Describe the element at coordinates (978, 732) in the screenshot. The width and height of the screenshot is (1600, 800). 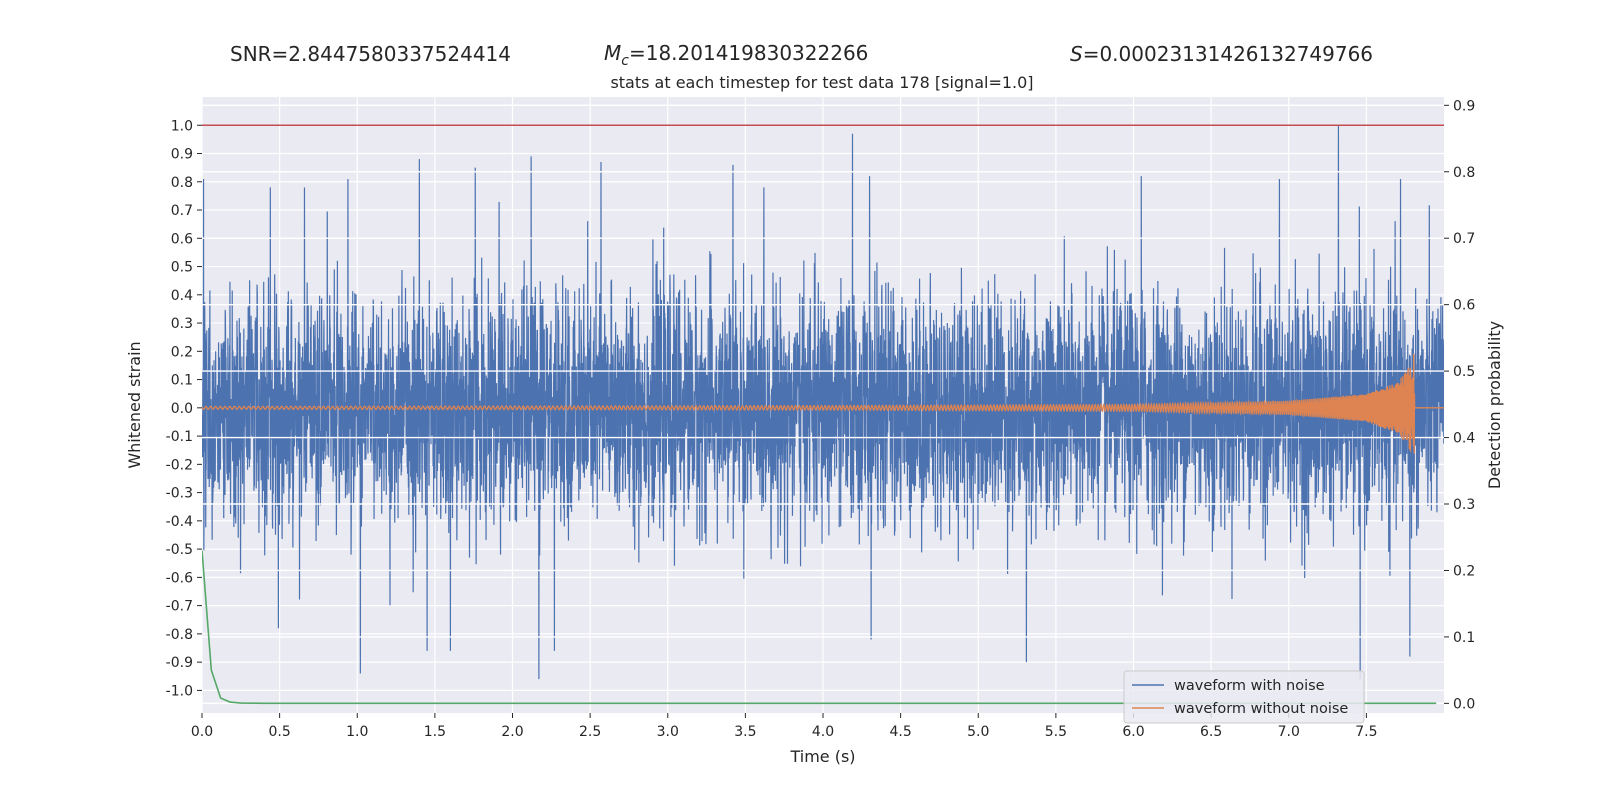
I see `x-tick-label: 5.0` at that location.